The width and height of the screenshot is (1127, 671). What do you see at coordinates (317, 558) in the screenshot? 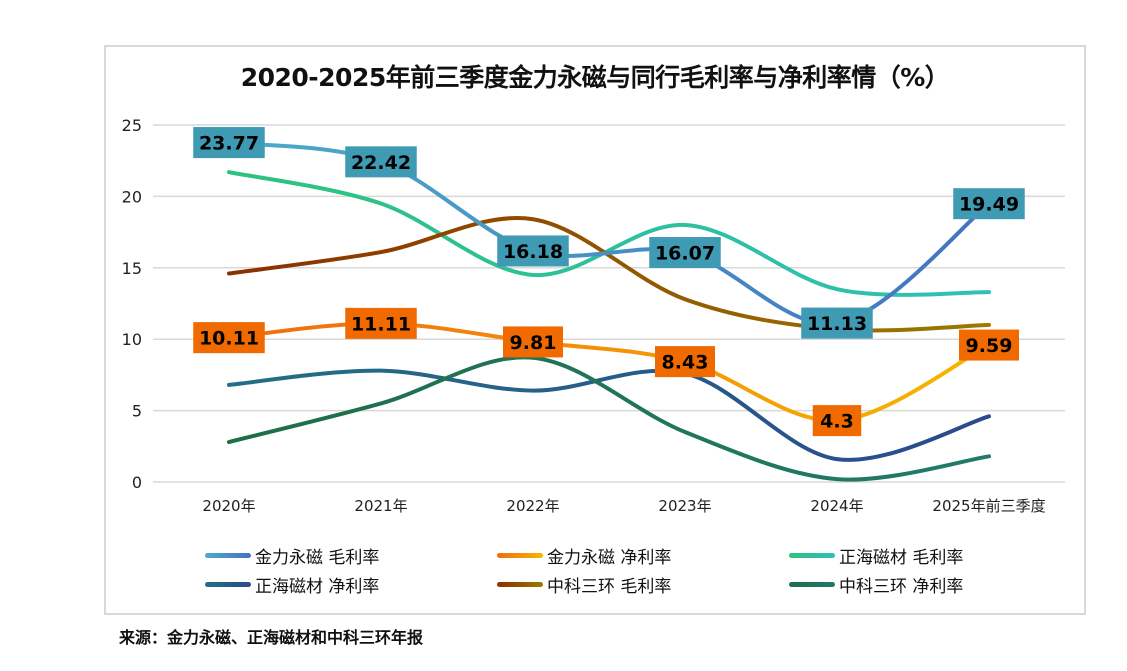
I see `legend-label: 金力永磁 毛利率` at bounding box center [317, 558].